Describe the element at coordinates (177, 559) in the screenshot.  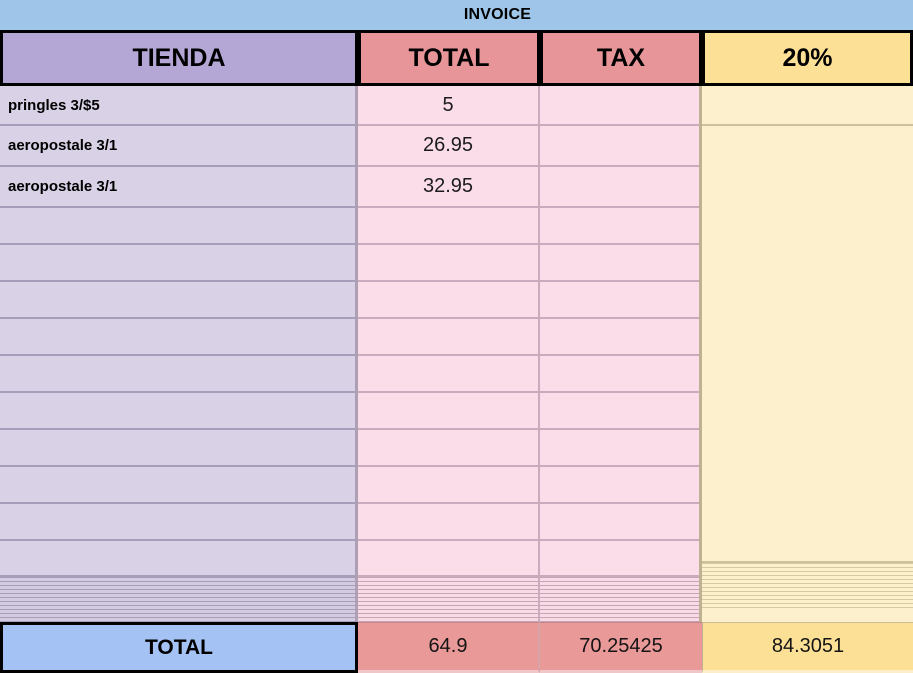
I see `cell-tienda-row13` at that location.